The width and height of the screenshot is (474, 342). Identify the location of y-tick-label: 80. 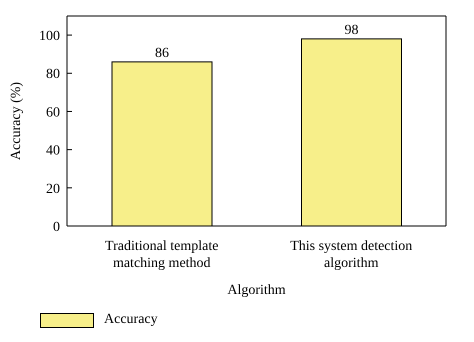
(53, 74).